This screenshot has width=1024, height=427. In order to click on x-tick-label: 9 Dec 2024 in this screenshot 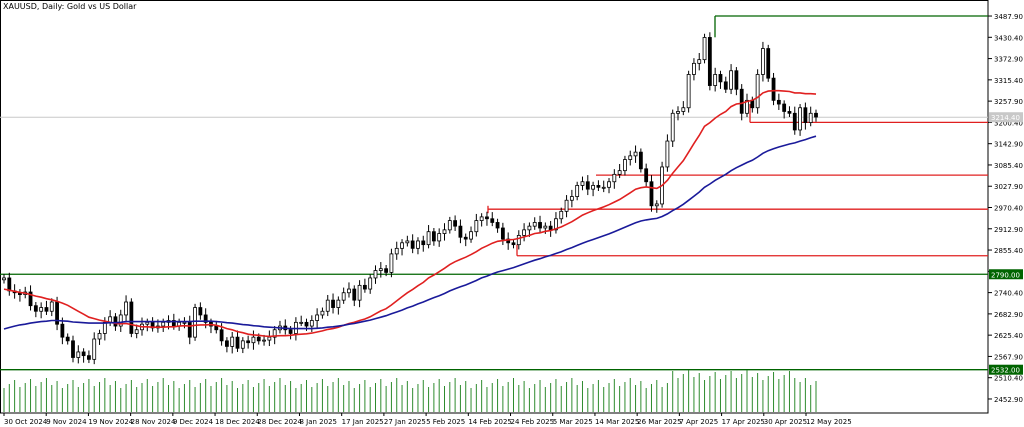, I will do `click(193, 422)`.